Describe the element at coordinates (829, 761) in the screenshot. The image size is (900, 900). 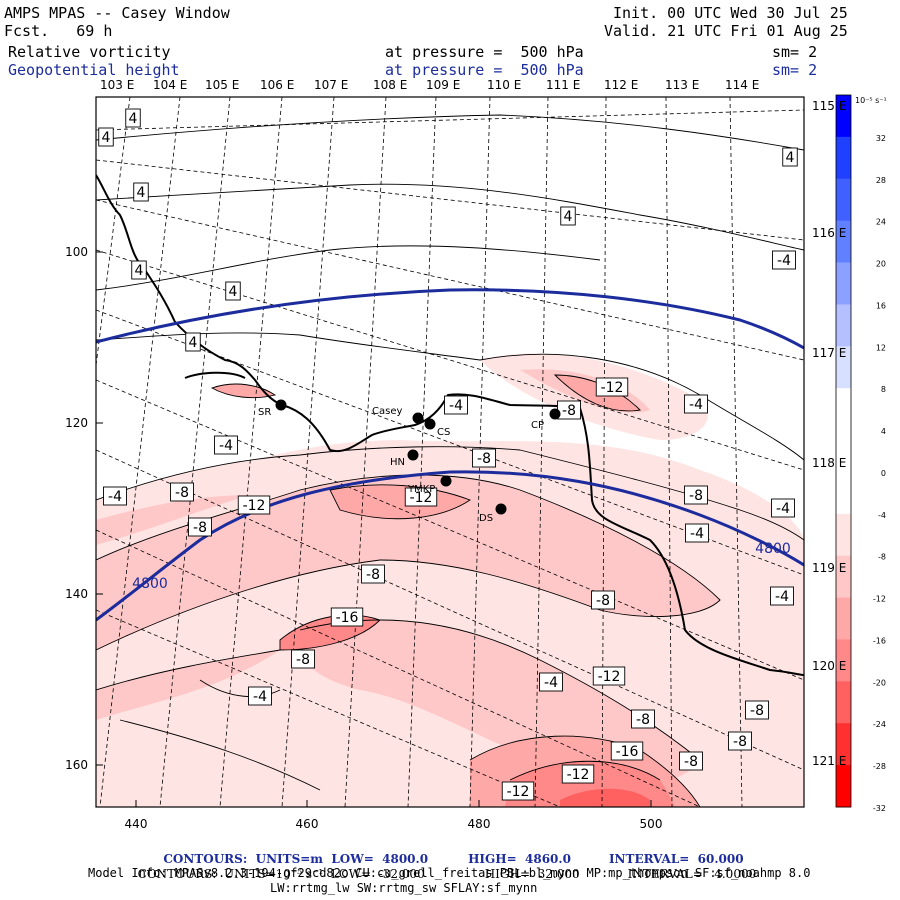
I see `right-longitude-label: 121 E` at that location.